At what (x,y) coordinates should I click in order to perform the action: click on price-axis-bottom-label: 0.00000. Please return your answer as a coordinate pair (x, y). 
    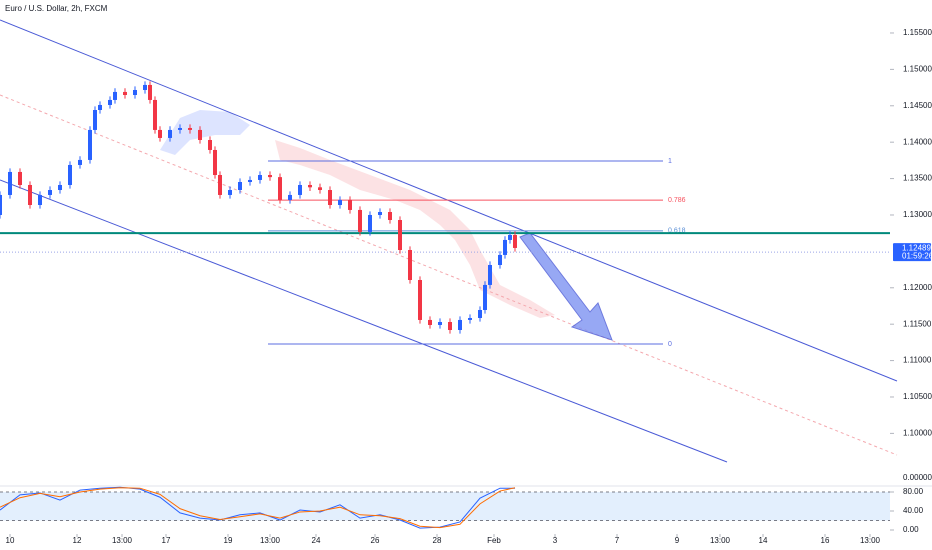
    Looking at the image, I should click on (917, 477).